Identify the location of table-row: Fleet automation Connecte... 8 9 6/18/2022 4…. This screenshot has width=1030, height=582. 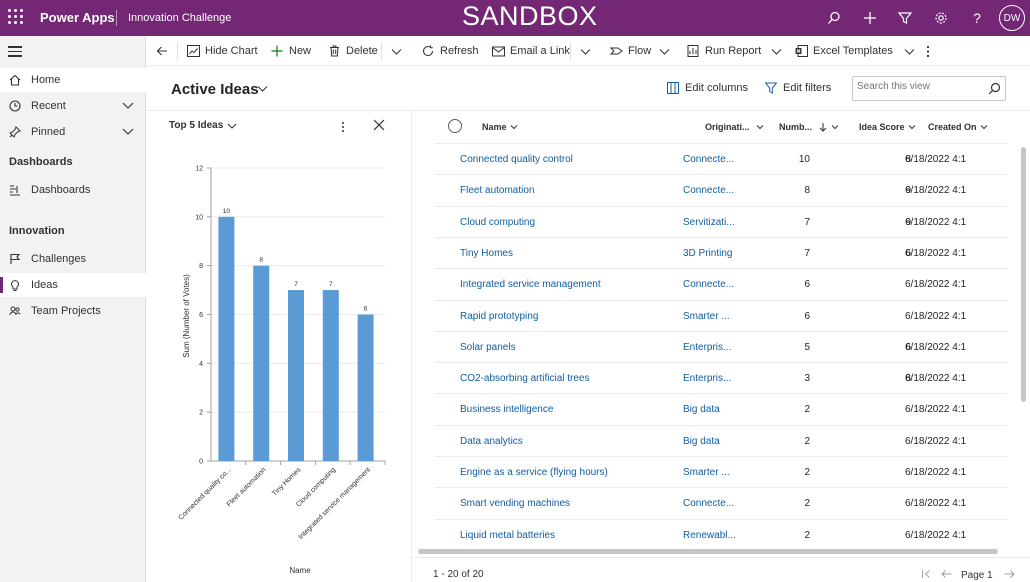
(721, 189).